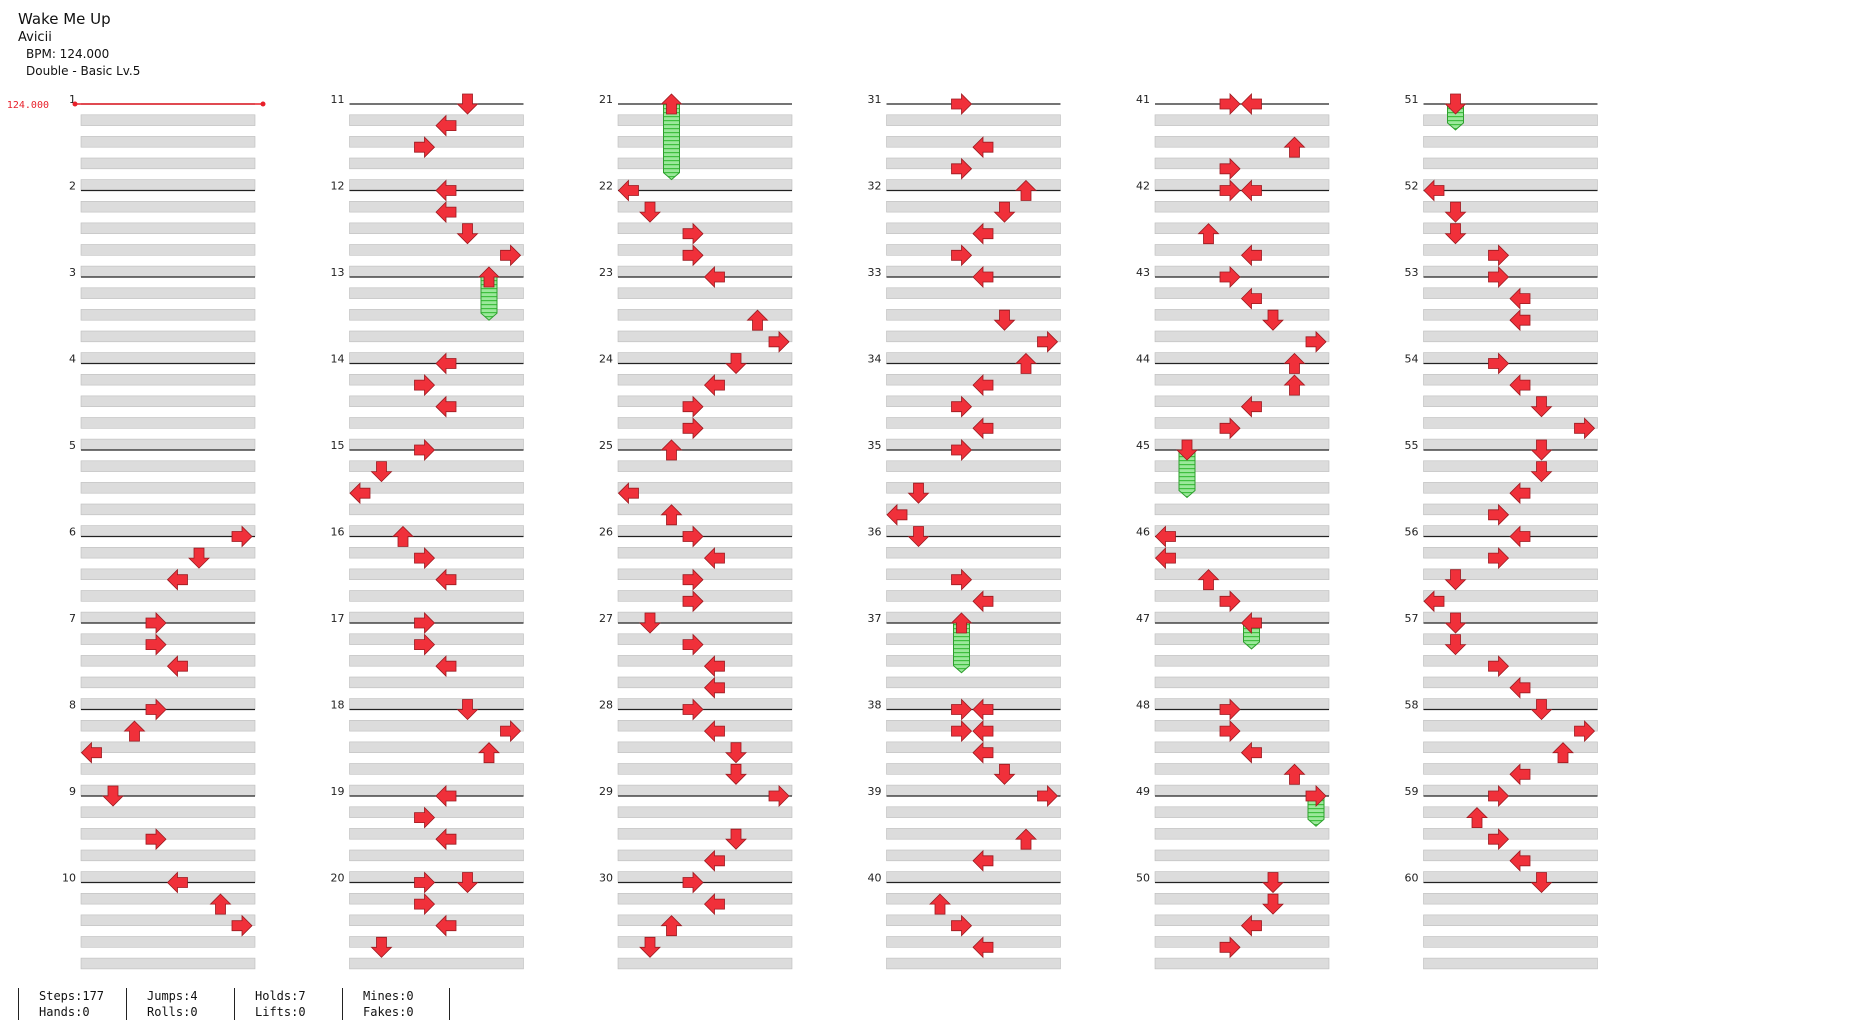 The image size is (1854, 1024). I want to click on measure-number: 56, so click(1412, 532).